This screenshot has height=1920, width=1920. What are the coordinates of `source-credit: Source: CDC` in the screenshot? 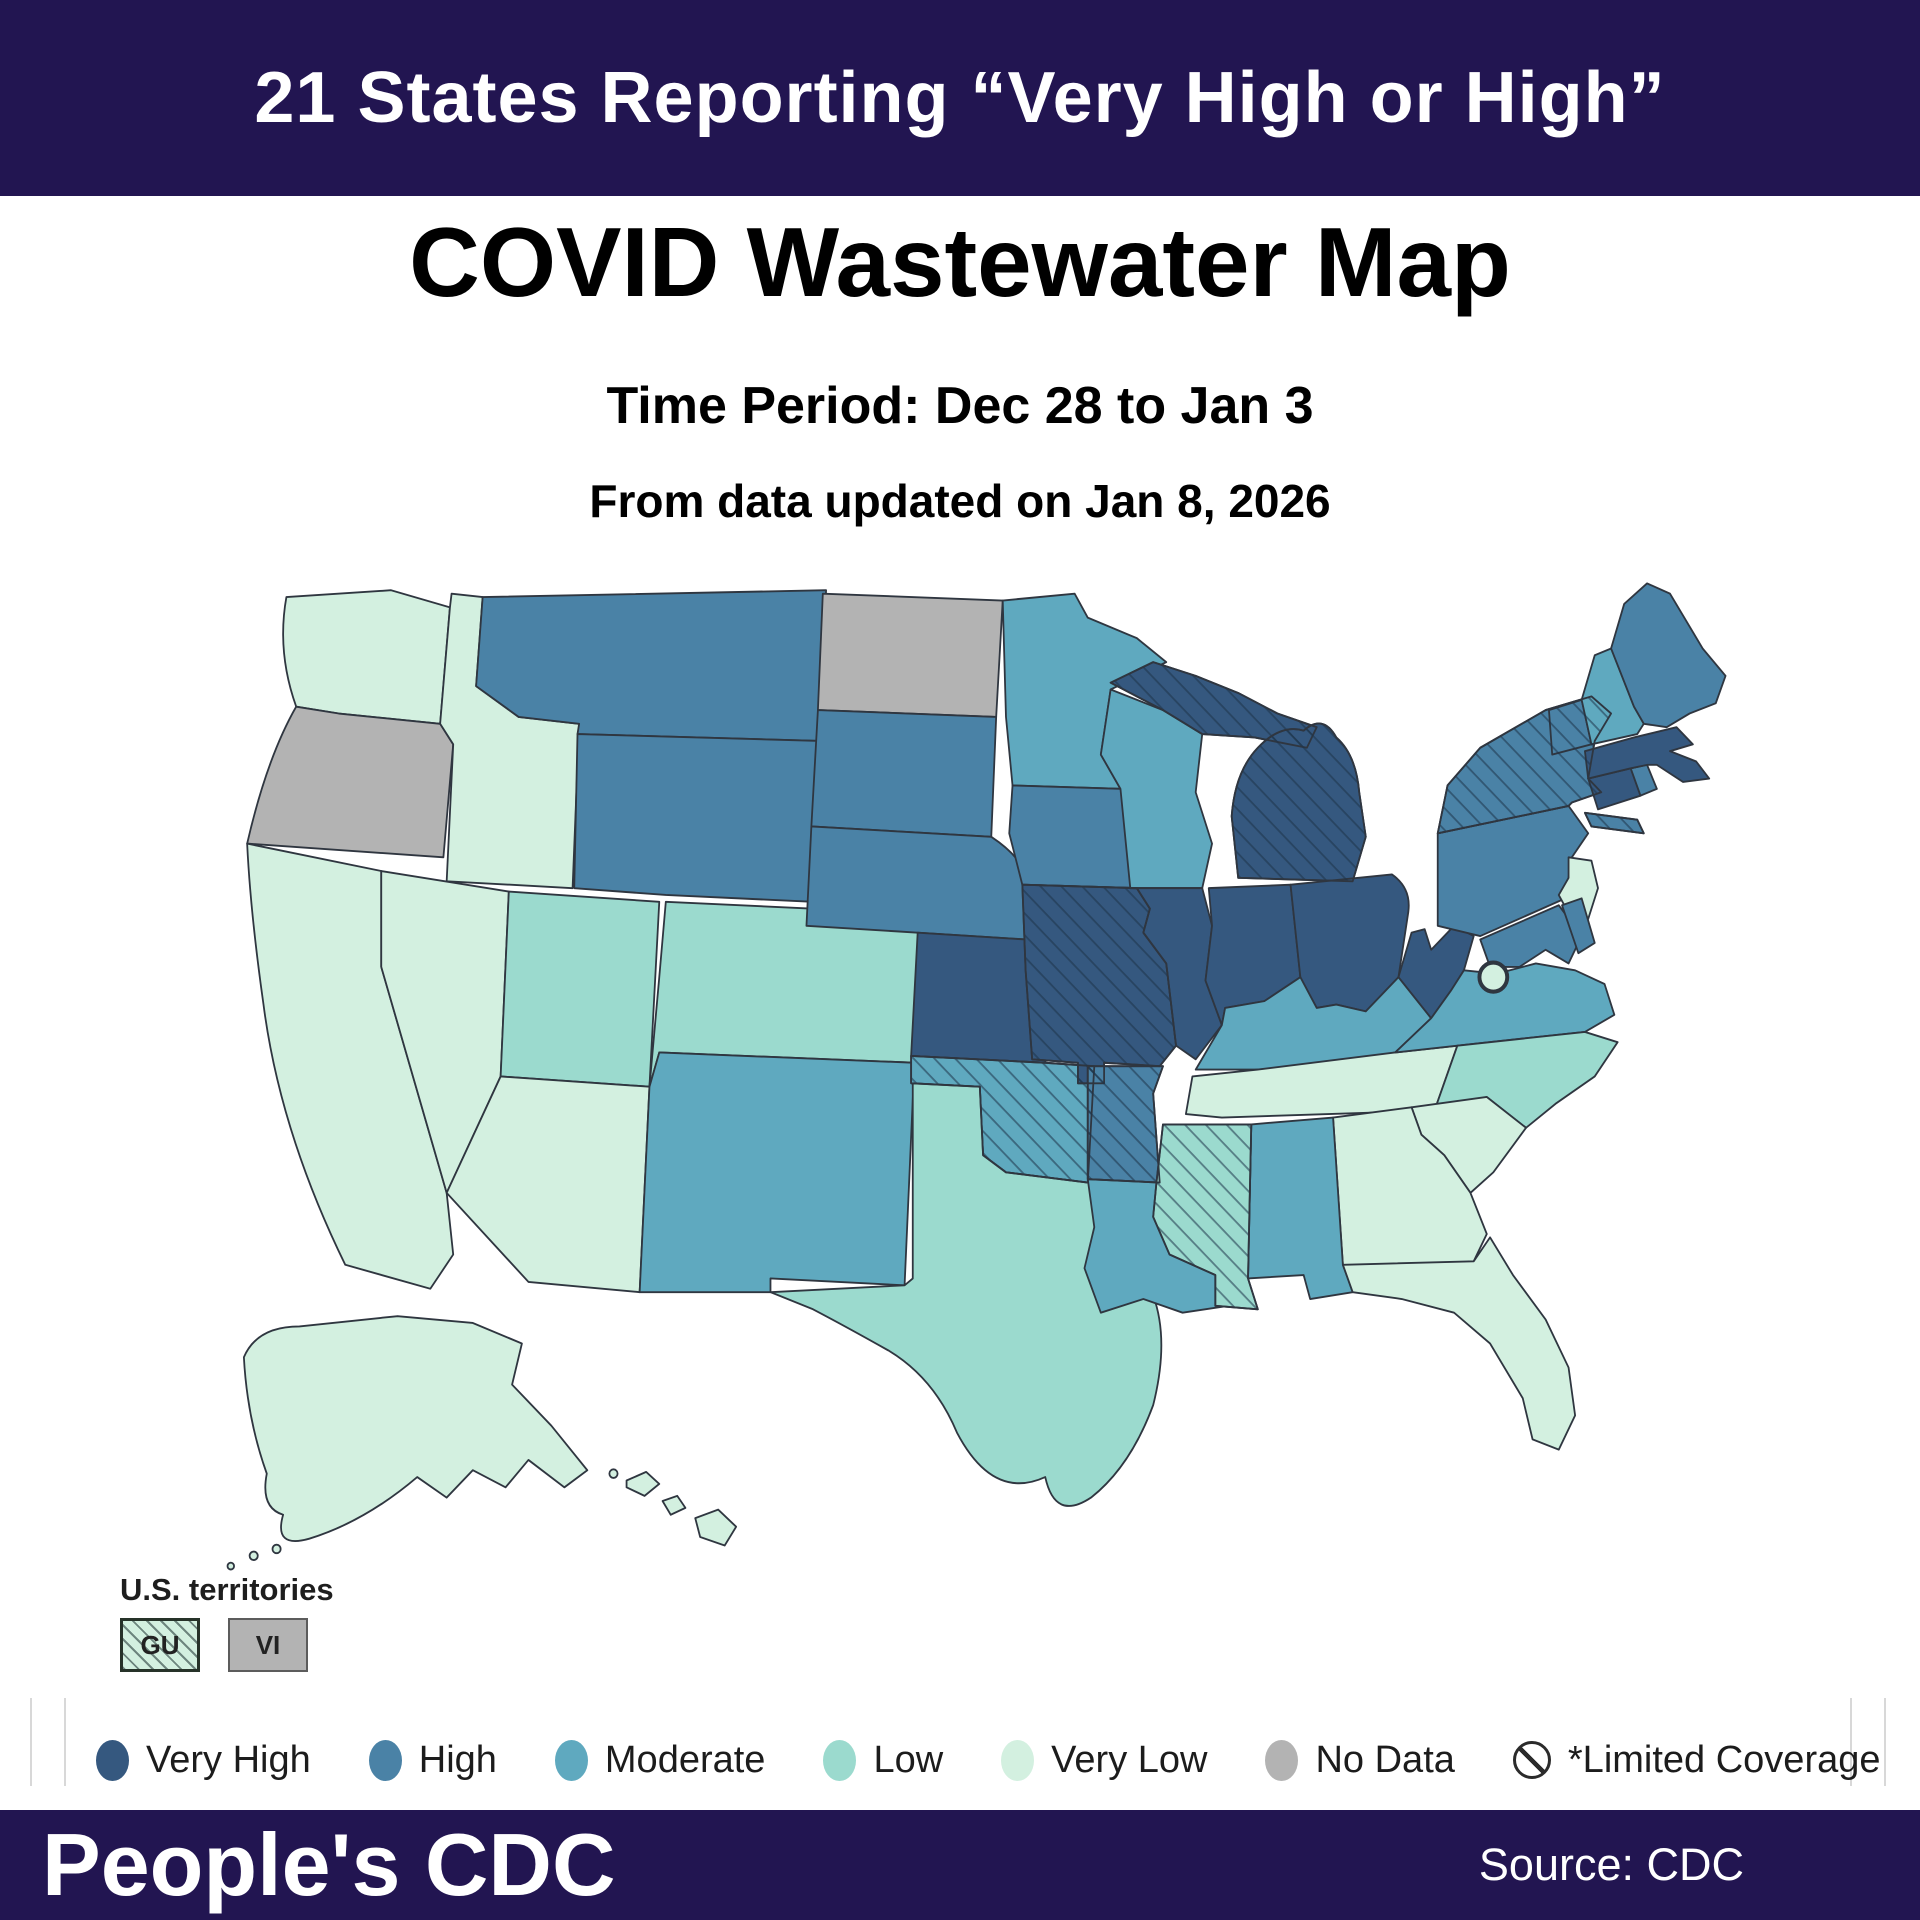 It's located at (1611, 1864).